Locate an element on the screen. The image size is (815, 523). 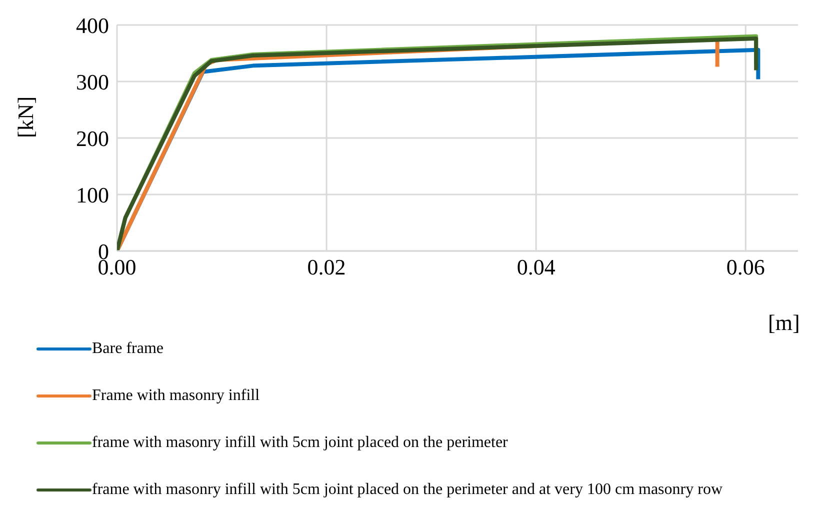
y-tick-label: 400 is located at coordinates (92, 25).